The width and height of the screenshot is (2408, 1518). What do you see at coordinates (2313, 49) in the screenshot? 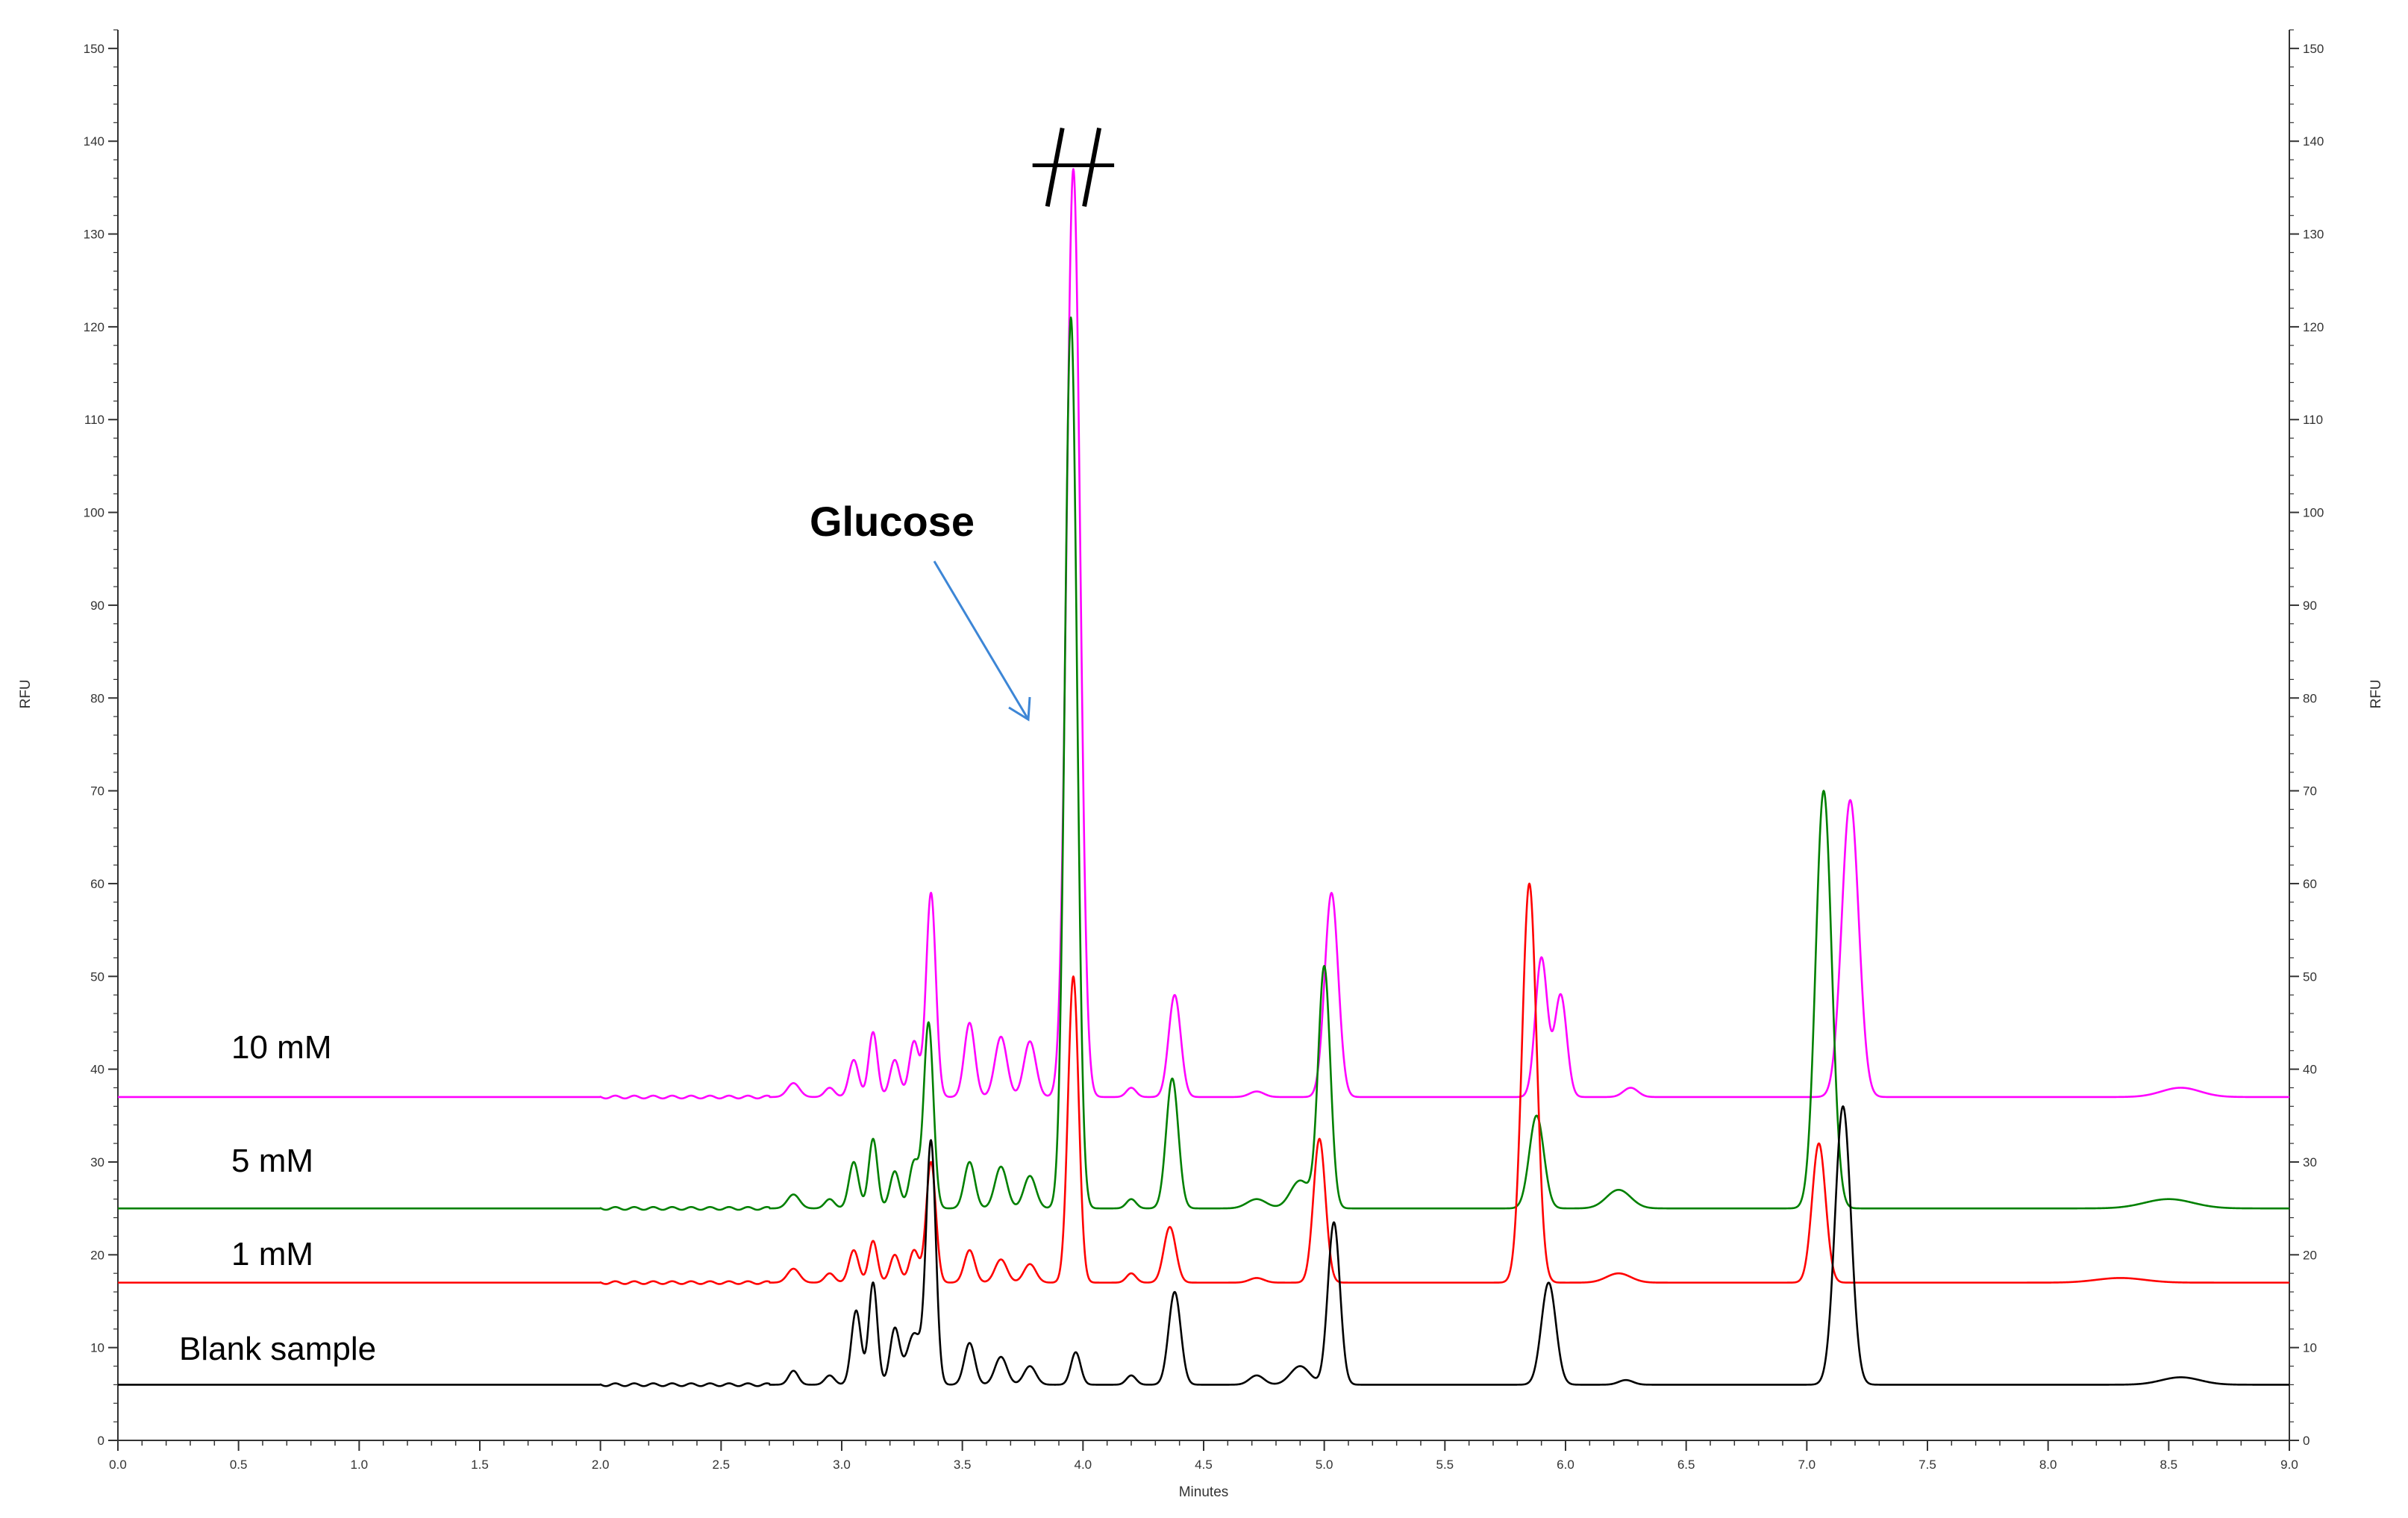
I see `y-tick-label-right: 150` at bounding box center [2313, 49].